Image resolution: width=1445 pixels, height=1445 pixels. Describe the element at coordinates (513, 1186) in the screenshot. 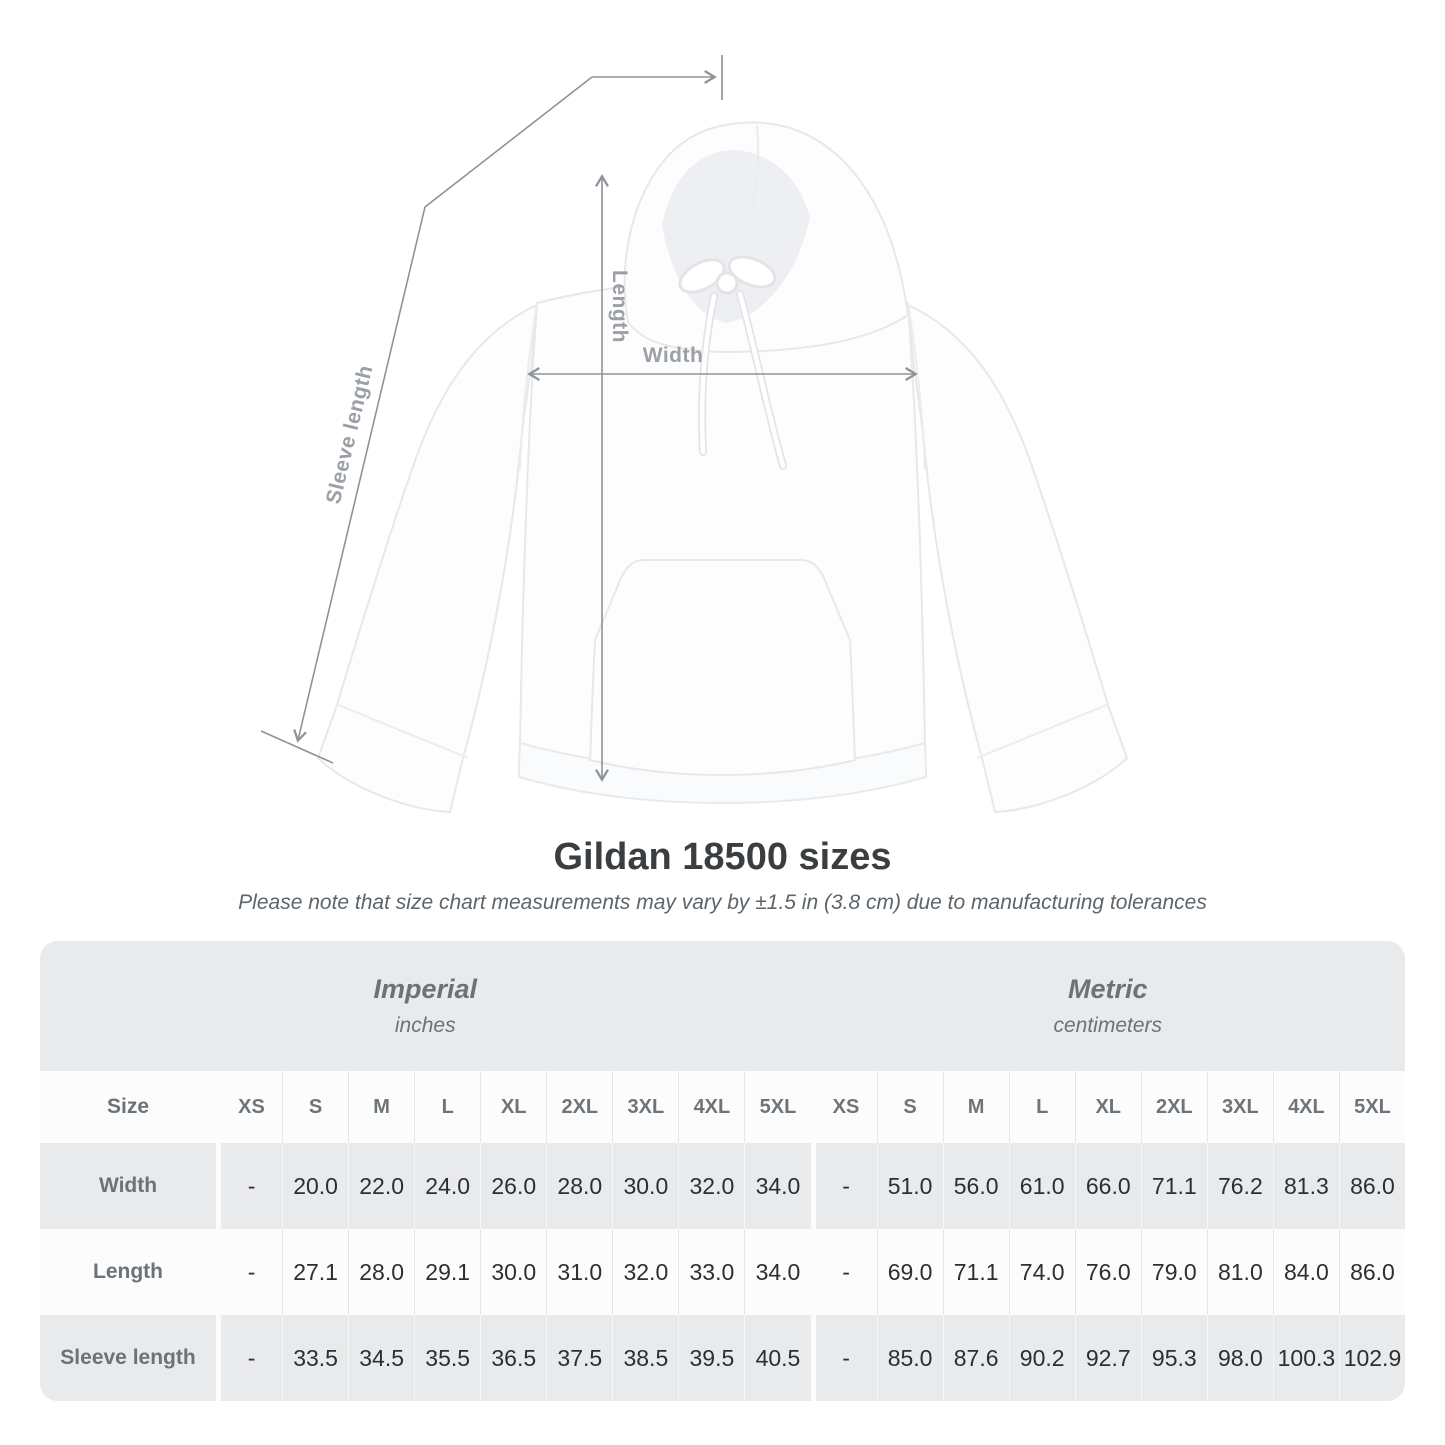

I see `value-cell: 26.0` at that location.